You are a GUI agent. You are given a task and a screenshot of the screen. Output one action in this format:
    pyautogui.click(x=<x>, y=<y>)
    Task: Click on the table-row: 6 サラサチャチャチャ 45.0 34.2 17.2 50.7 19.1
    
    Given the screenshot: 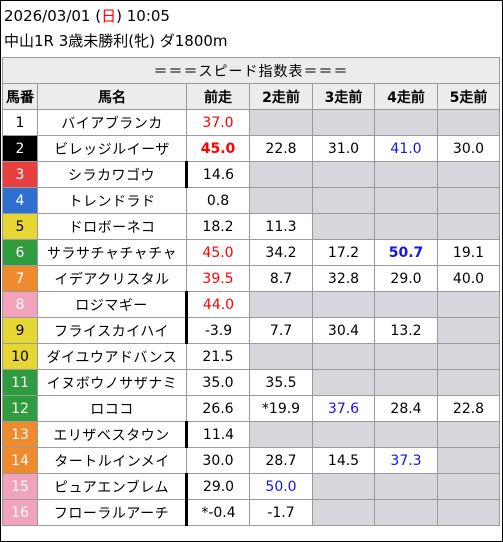 What is the action you would take?
    pyautogui.click(x=251, y=252)
    